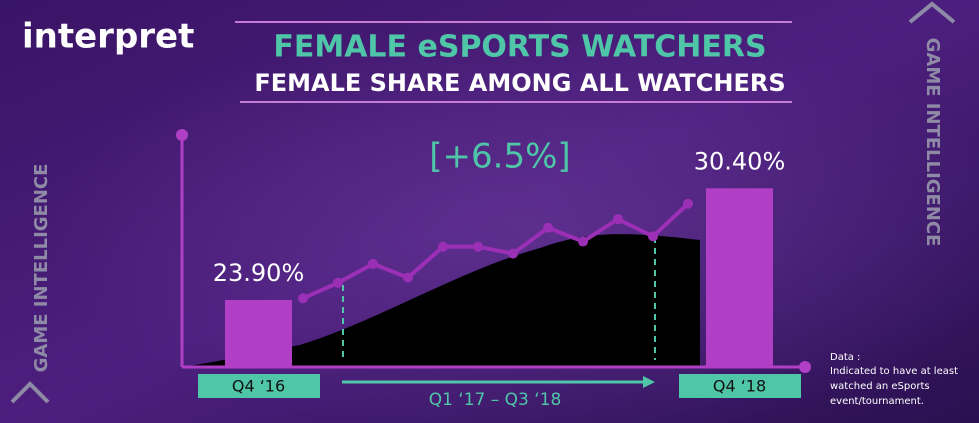 The width and height of the screenshot is (979, 423). I want to click on note-line: Indicated to have at least, so click(894, 371).